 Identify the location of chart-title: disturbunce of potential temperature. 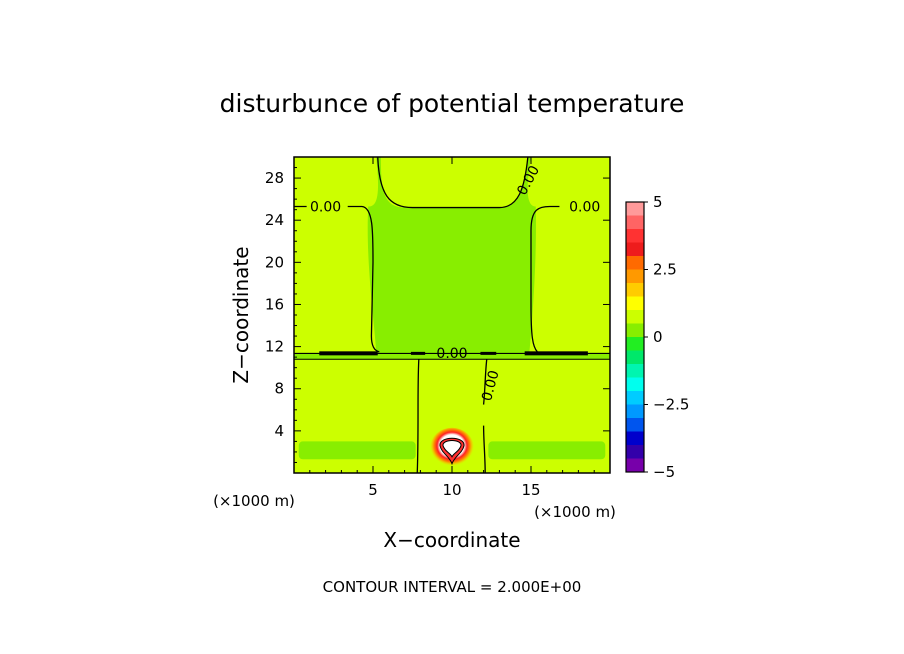
(452, 103).